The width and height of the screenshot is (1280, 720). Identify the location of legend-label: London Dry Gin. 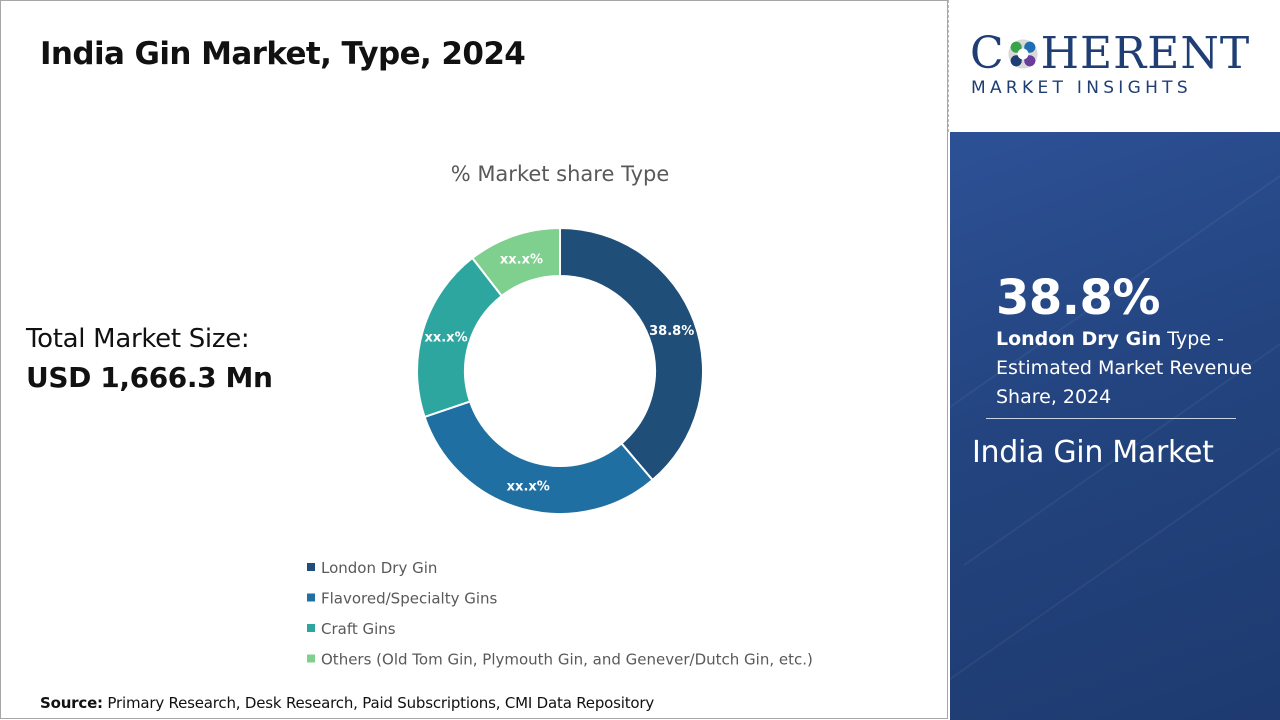
(379, 568).